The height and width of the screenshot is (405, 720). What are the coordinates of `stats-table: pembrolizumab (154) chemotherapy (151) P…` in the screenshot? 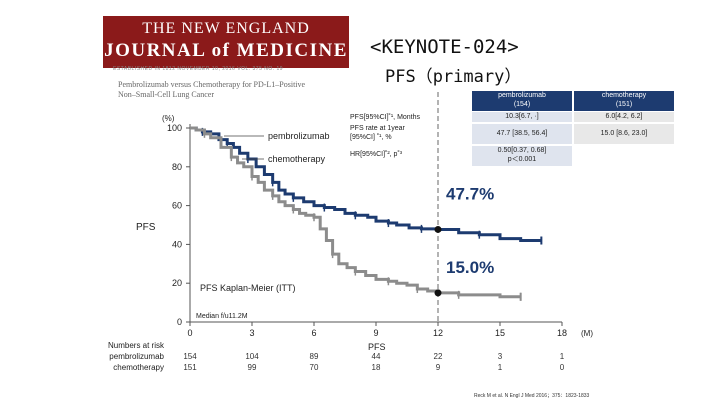 It's located at (535, 132).